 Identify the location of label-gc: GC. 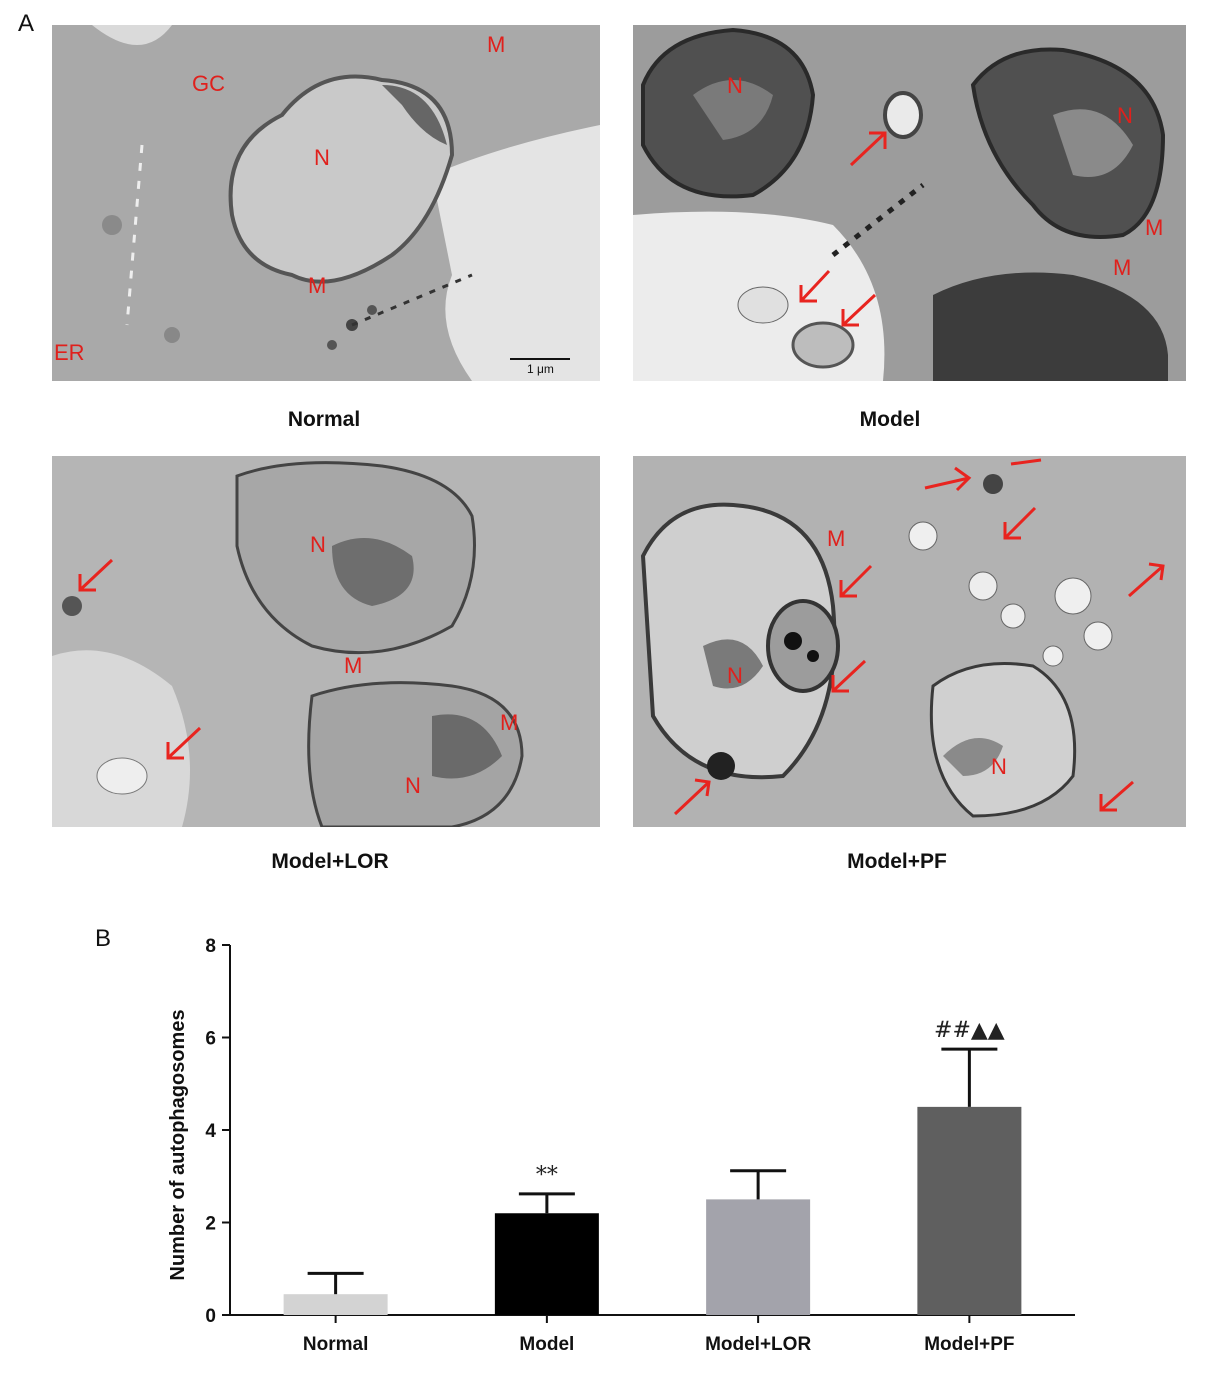
(208, 83).